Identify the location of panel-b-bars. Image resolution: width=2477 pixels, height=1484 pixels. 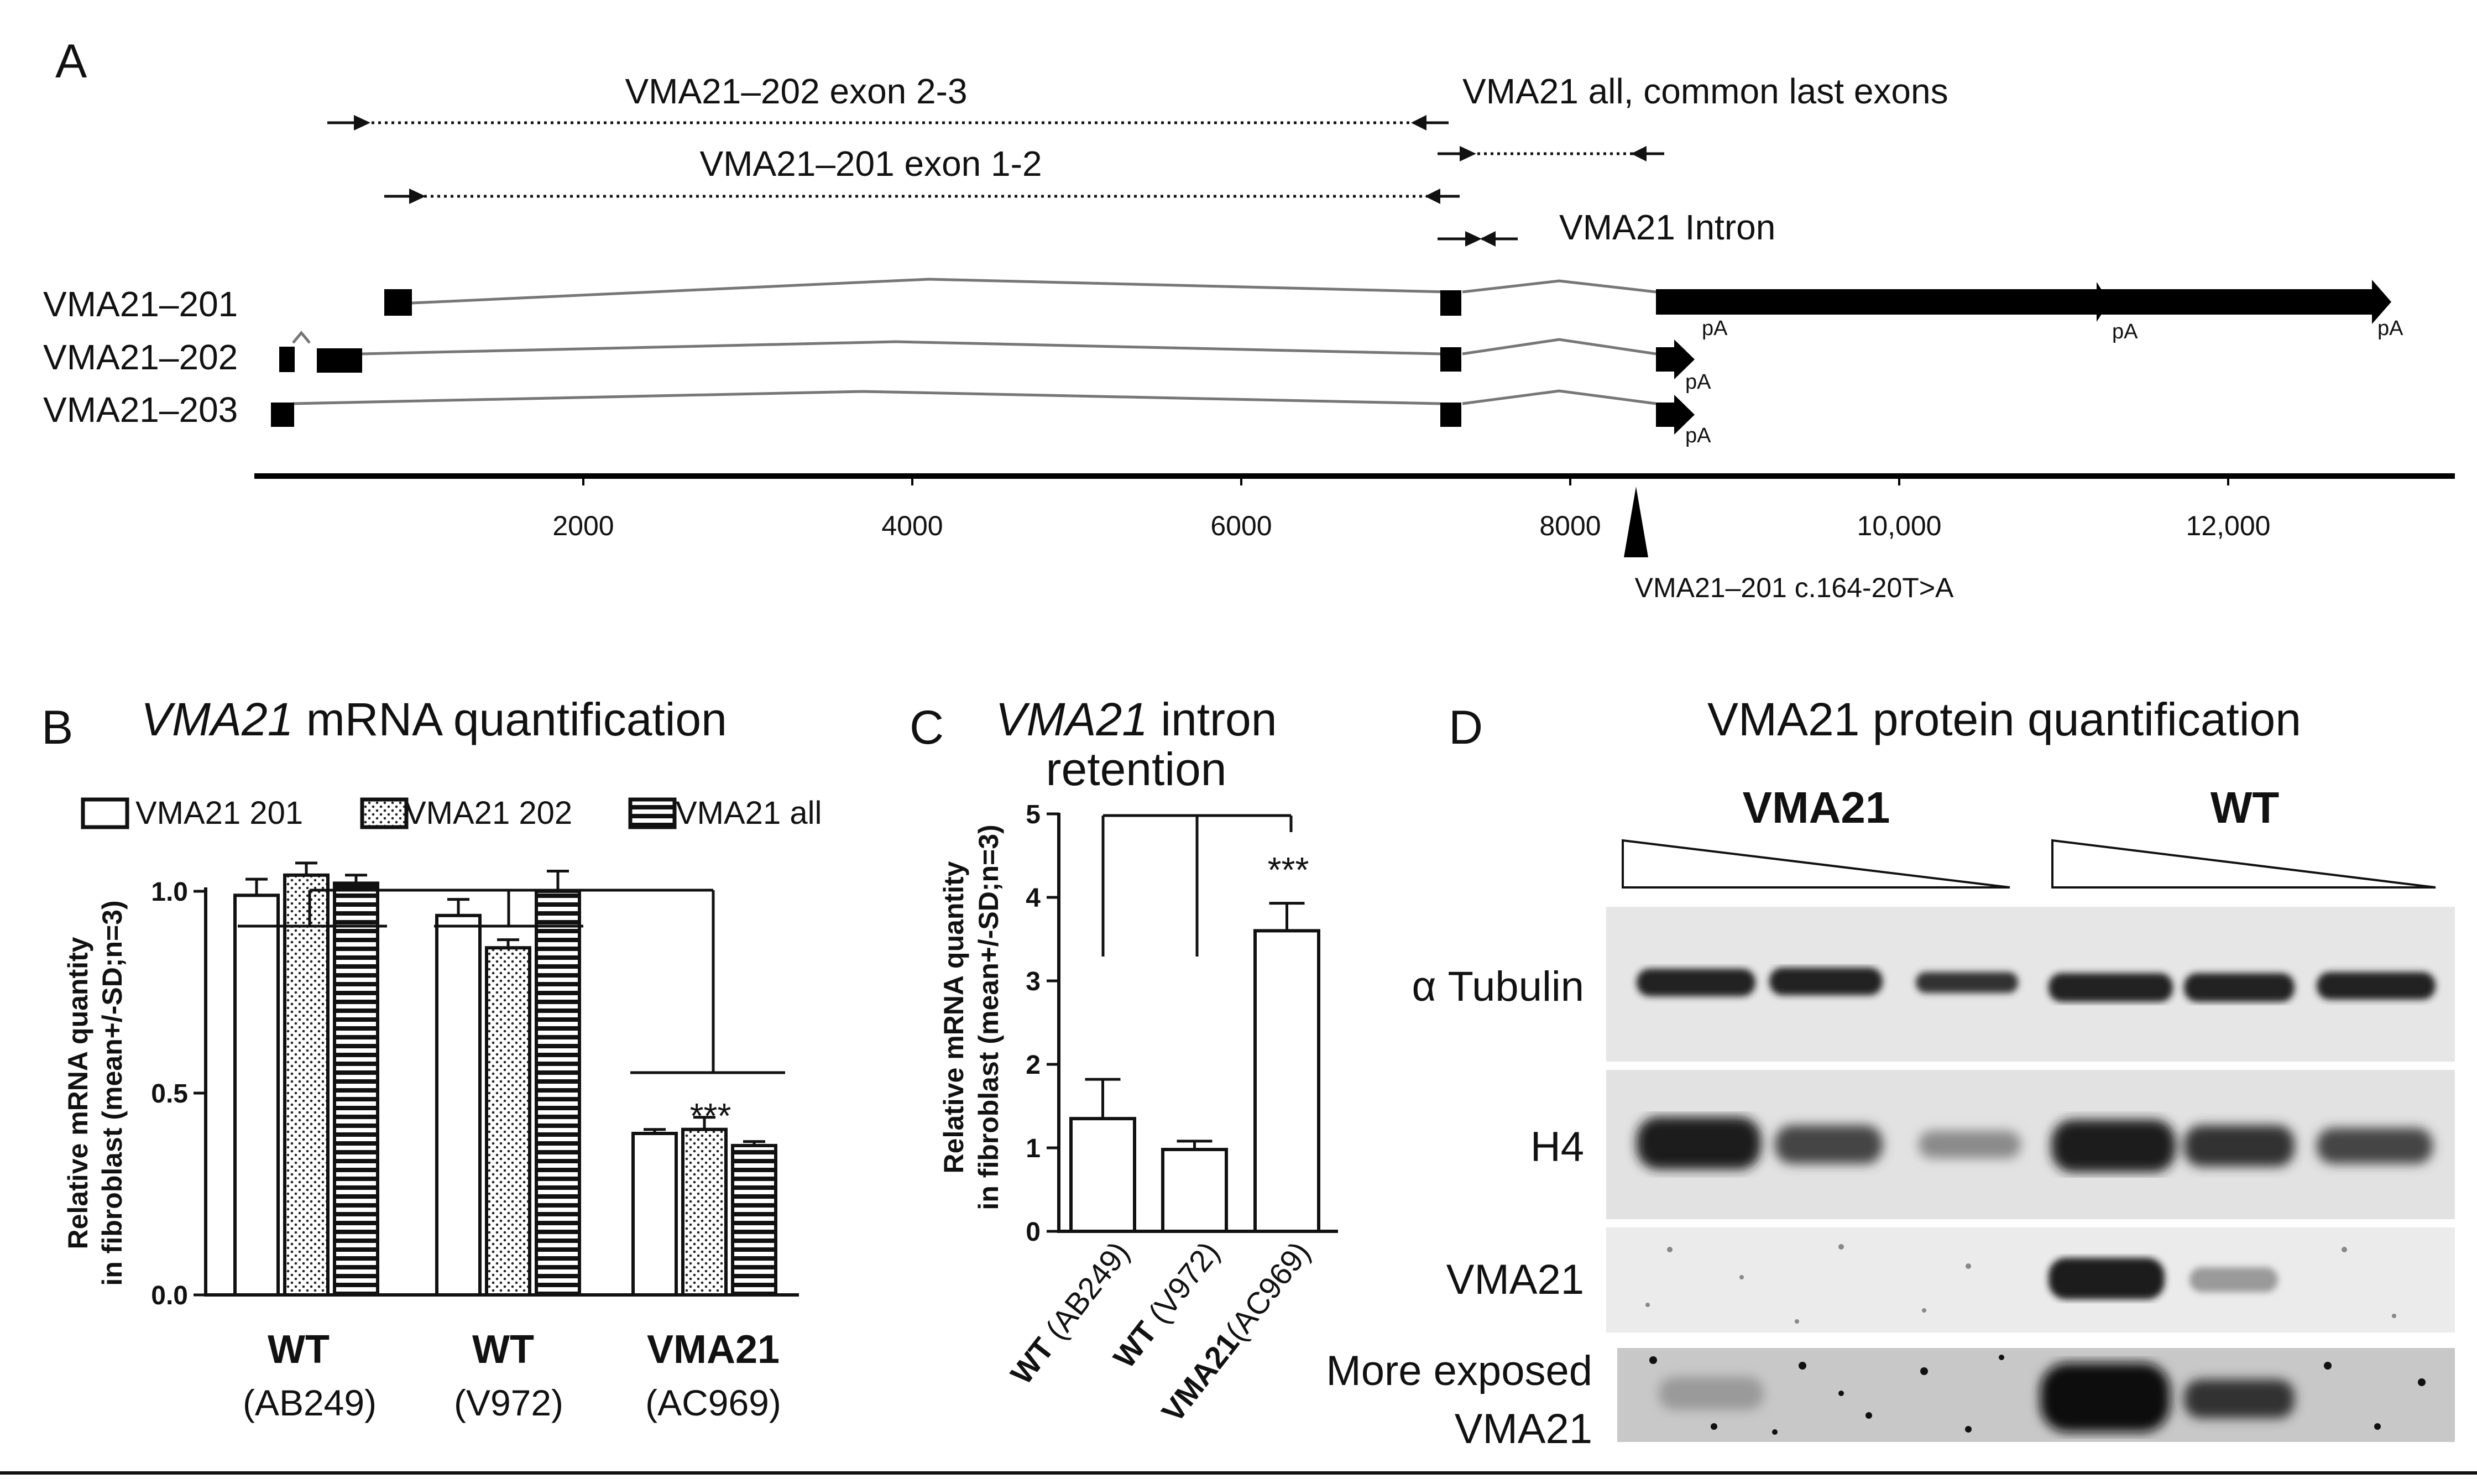
(505, 1079).